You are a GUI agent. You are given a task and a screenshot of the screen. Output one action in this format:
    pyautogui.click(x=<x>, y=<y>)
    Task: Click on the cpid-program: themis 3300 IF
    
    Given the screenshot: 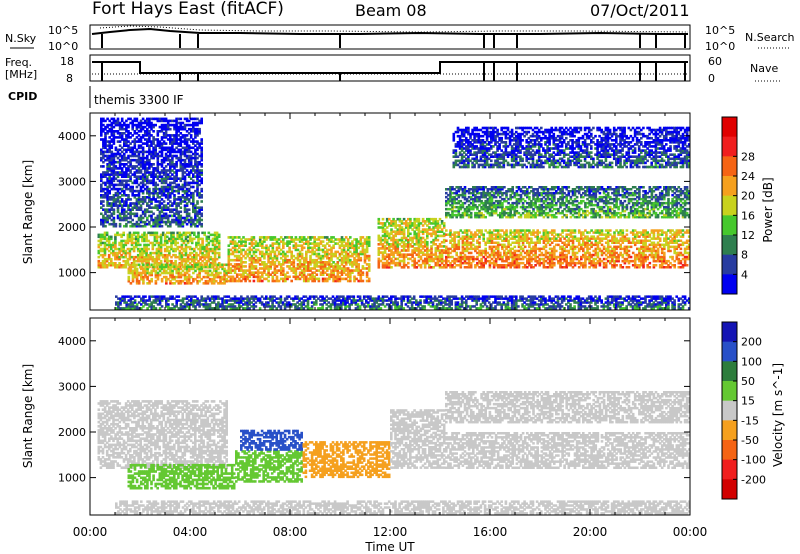 What is the action you would take?
    pyautogui.click(x=139, y=100)
    